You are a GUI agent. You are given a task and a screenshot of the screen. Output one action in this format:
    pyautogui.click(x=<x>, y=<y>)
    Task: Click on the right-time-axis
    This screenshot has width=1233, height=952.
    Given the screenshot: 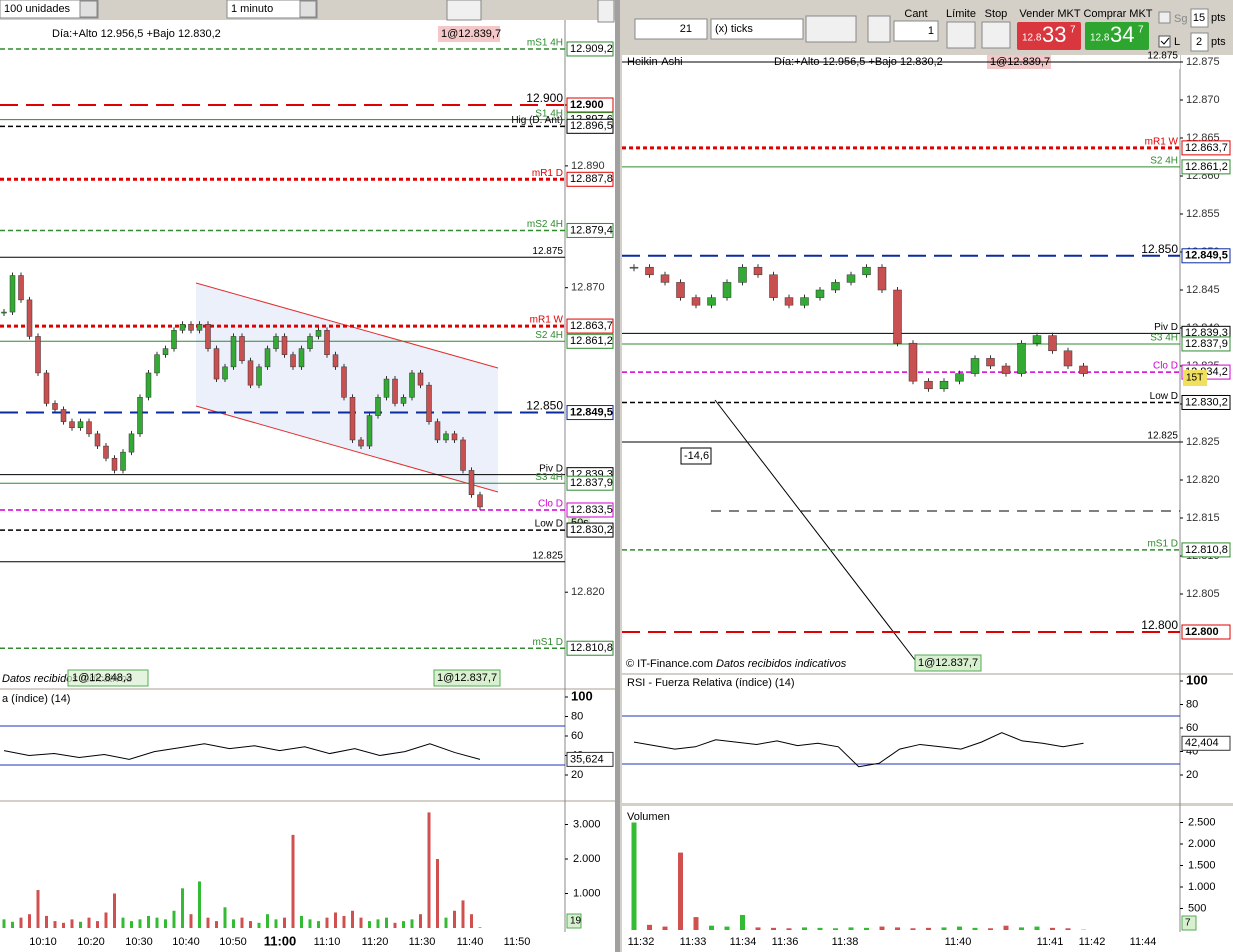 What is the action you would take?
    pyautogui.click(x=927, y=942)
    